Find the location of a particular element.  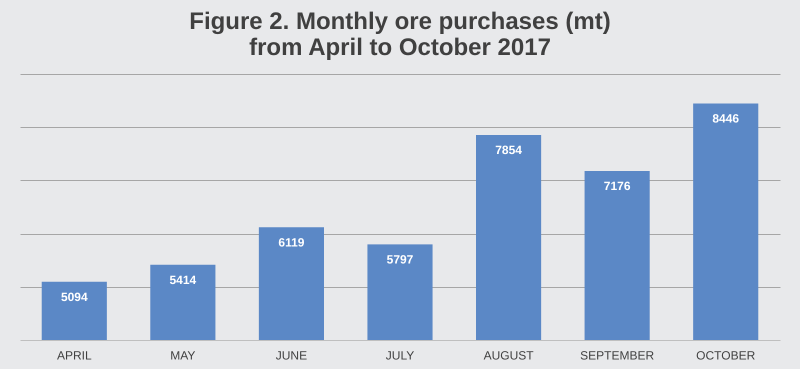

x-tick-label: MAY is located at coordinates (183, 355).